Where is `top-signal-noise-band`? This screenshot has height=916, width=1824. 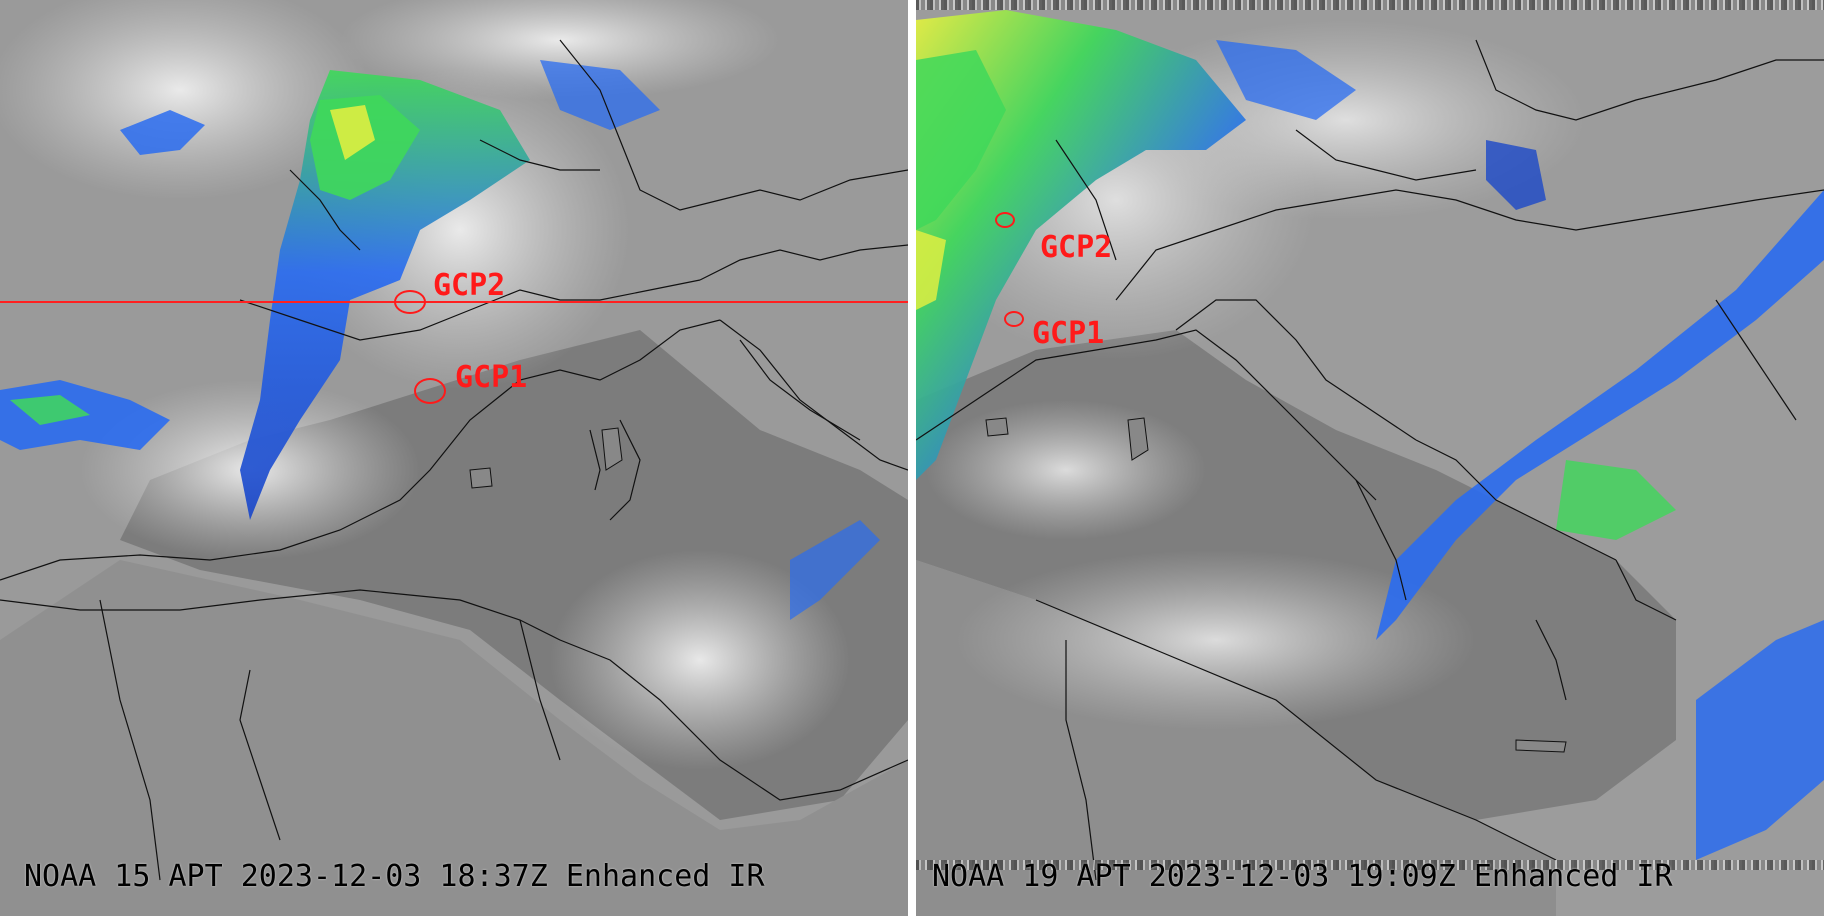
top-signal-noise-band is located at coordinates (1370, 5).